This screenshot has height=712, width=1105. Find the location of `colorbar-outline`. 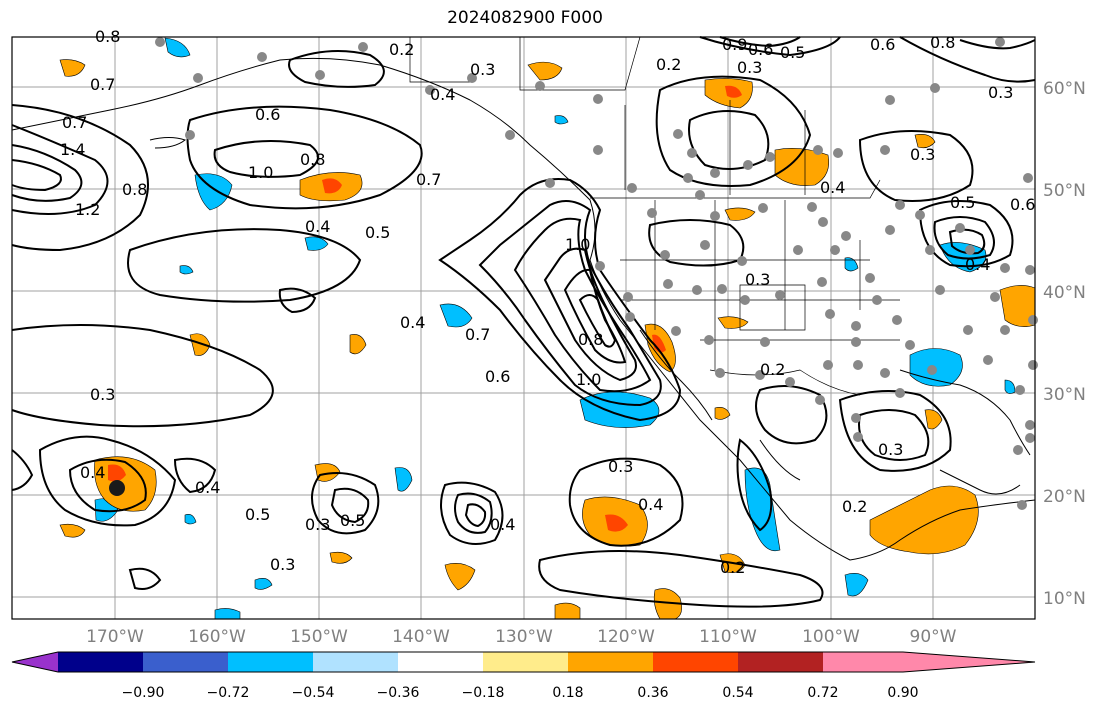

colorbar-outline is located at coordinates (523, 662).